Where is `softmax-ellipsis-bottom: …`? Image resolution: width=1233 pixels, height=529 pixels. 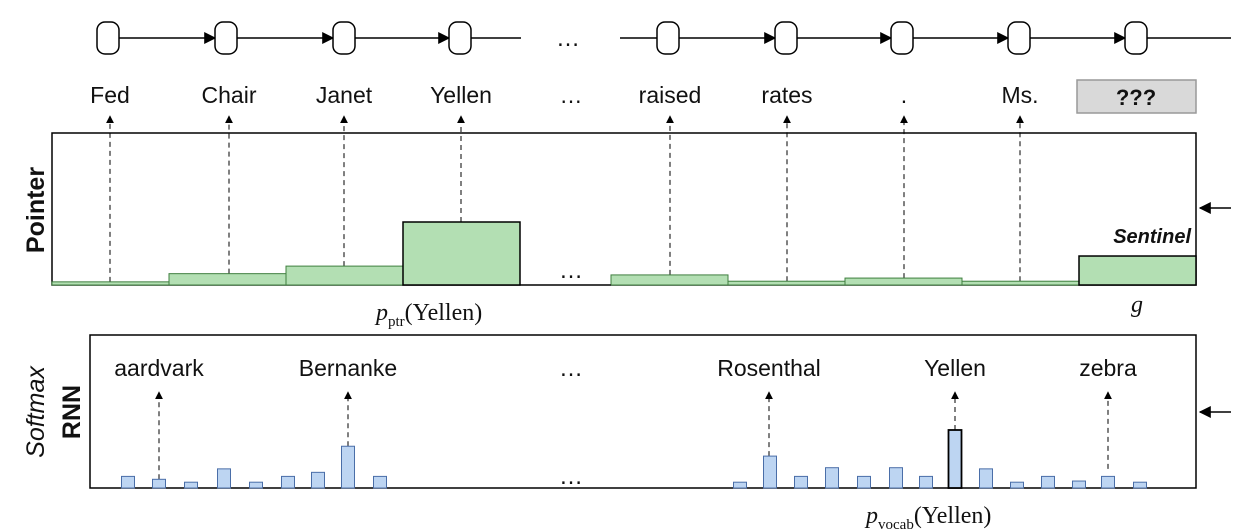 softmax-ellipsis-bottom: … is located at coordinates (571, 476).